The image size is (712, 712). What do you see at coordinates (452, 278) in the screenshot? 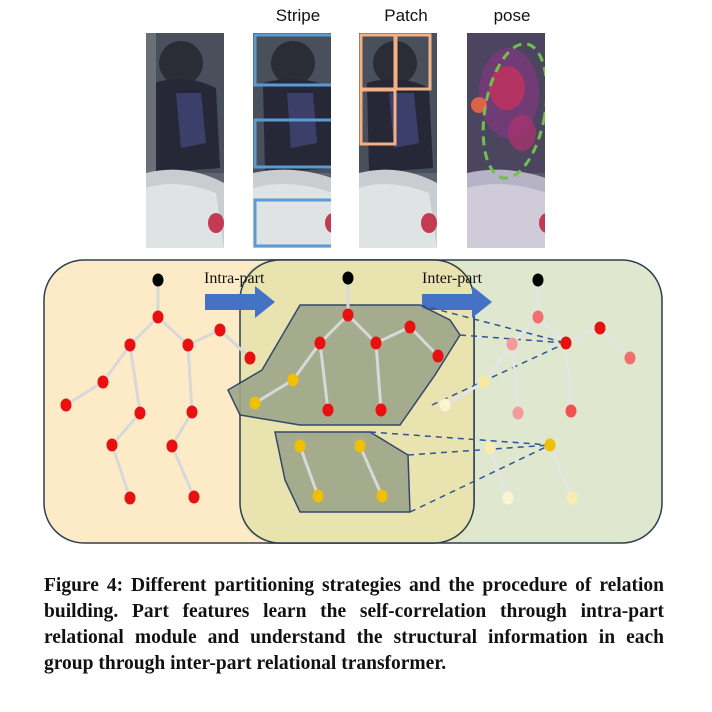
I see `inter-part-label: Inter-part` at bounding box center [452, 278].